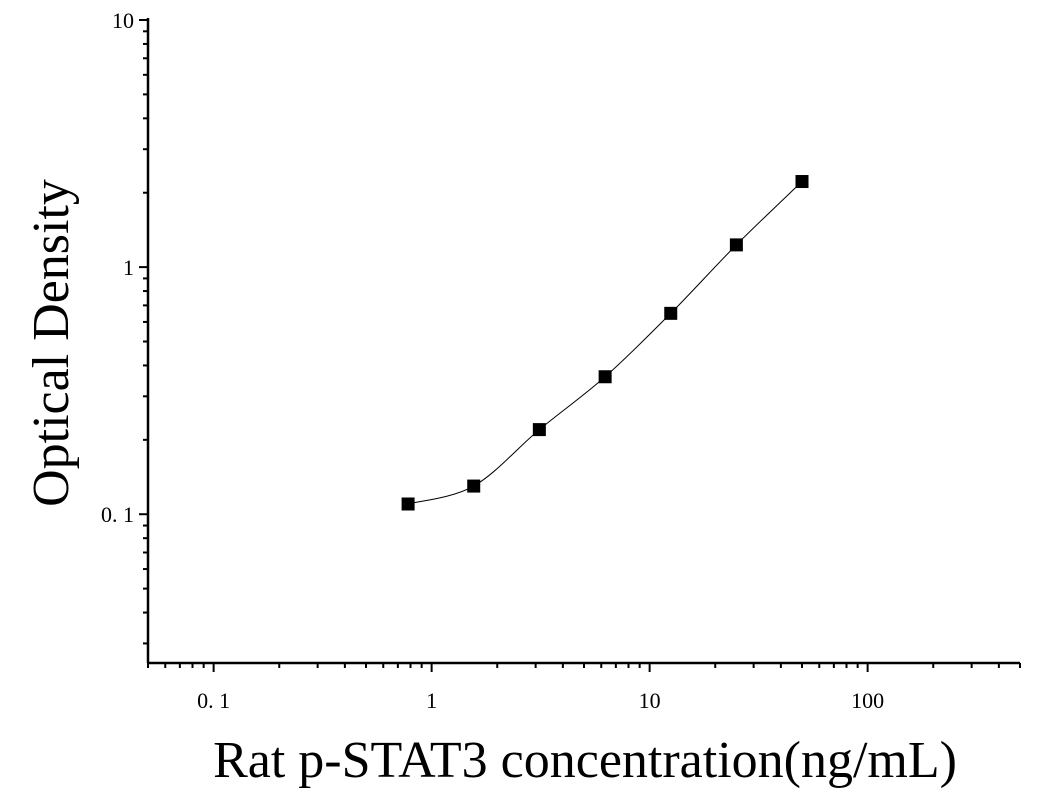 The height and width of the screenshot is (796, 1055). I want to click on x-tick-label: 1, so click(431, 700).